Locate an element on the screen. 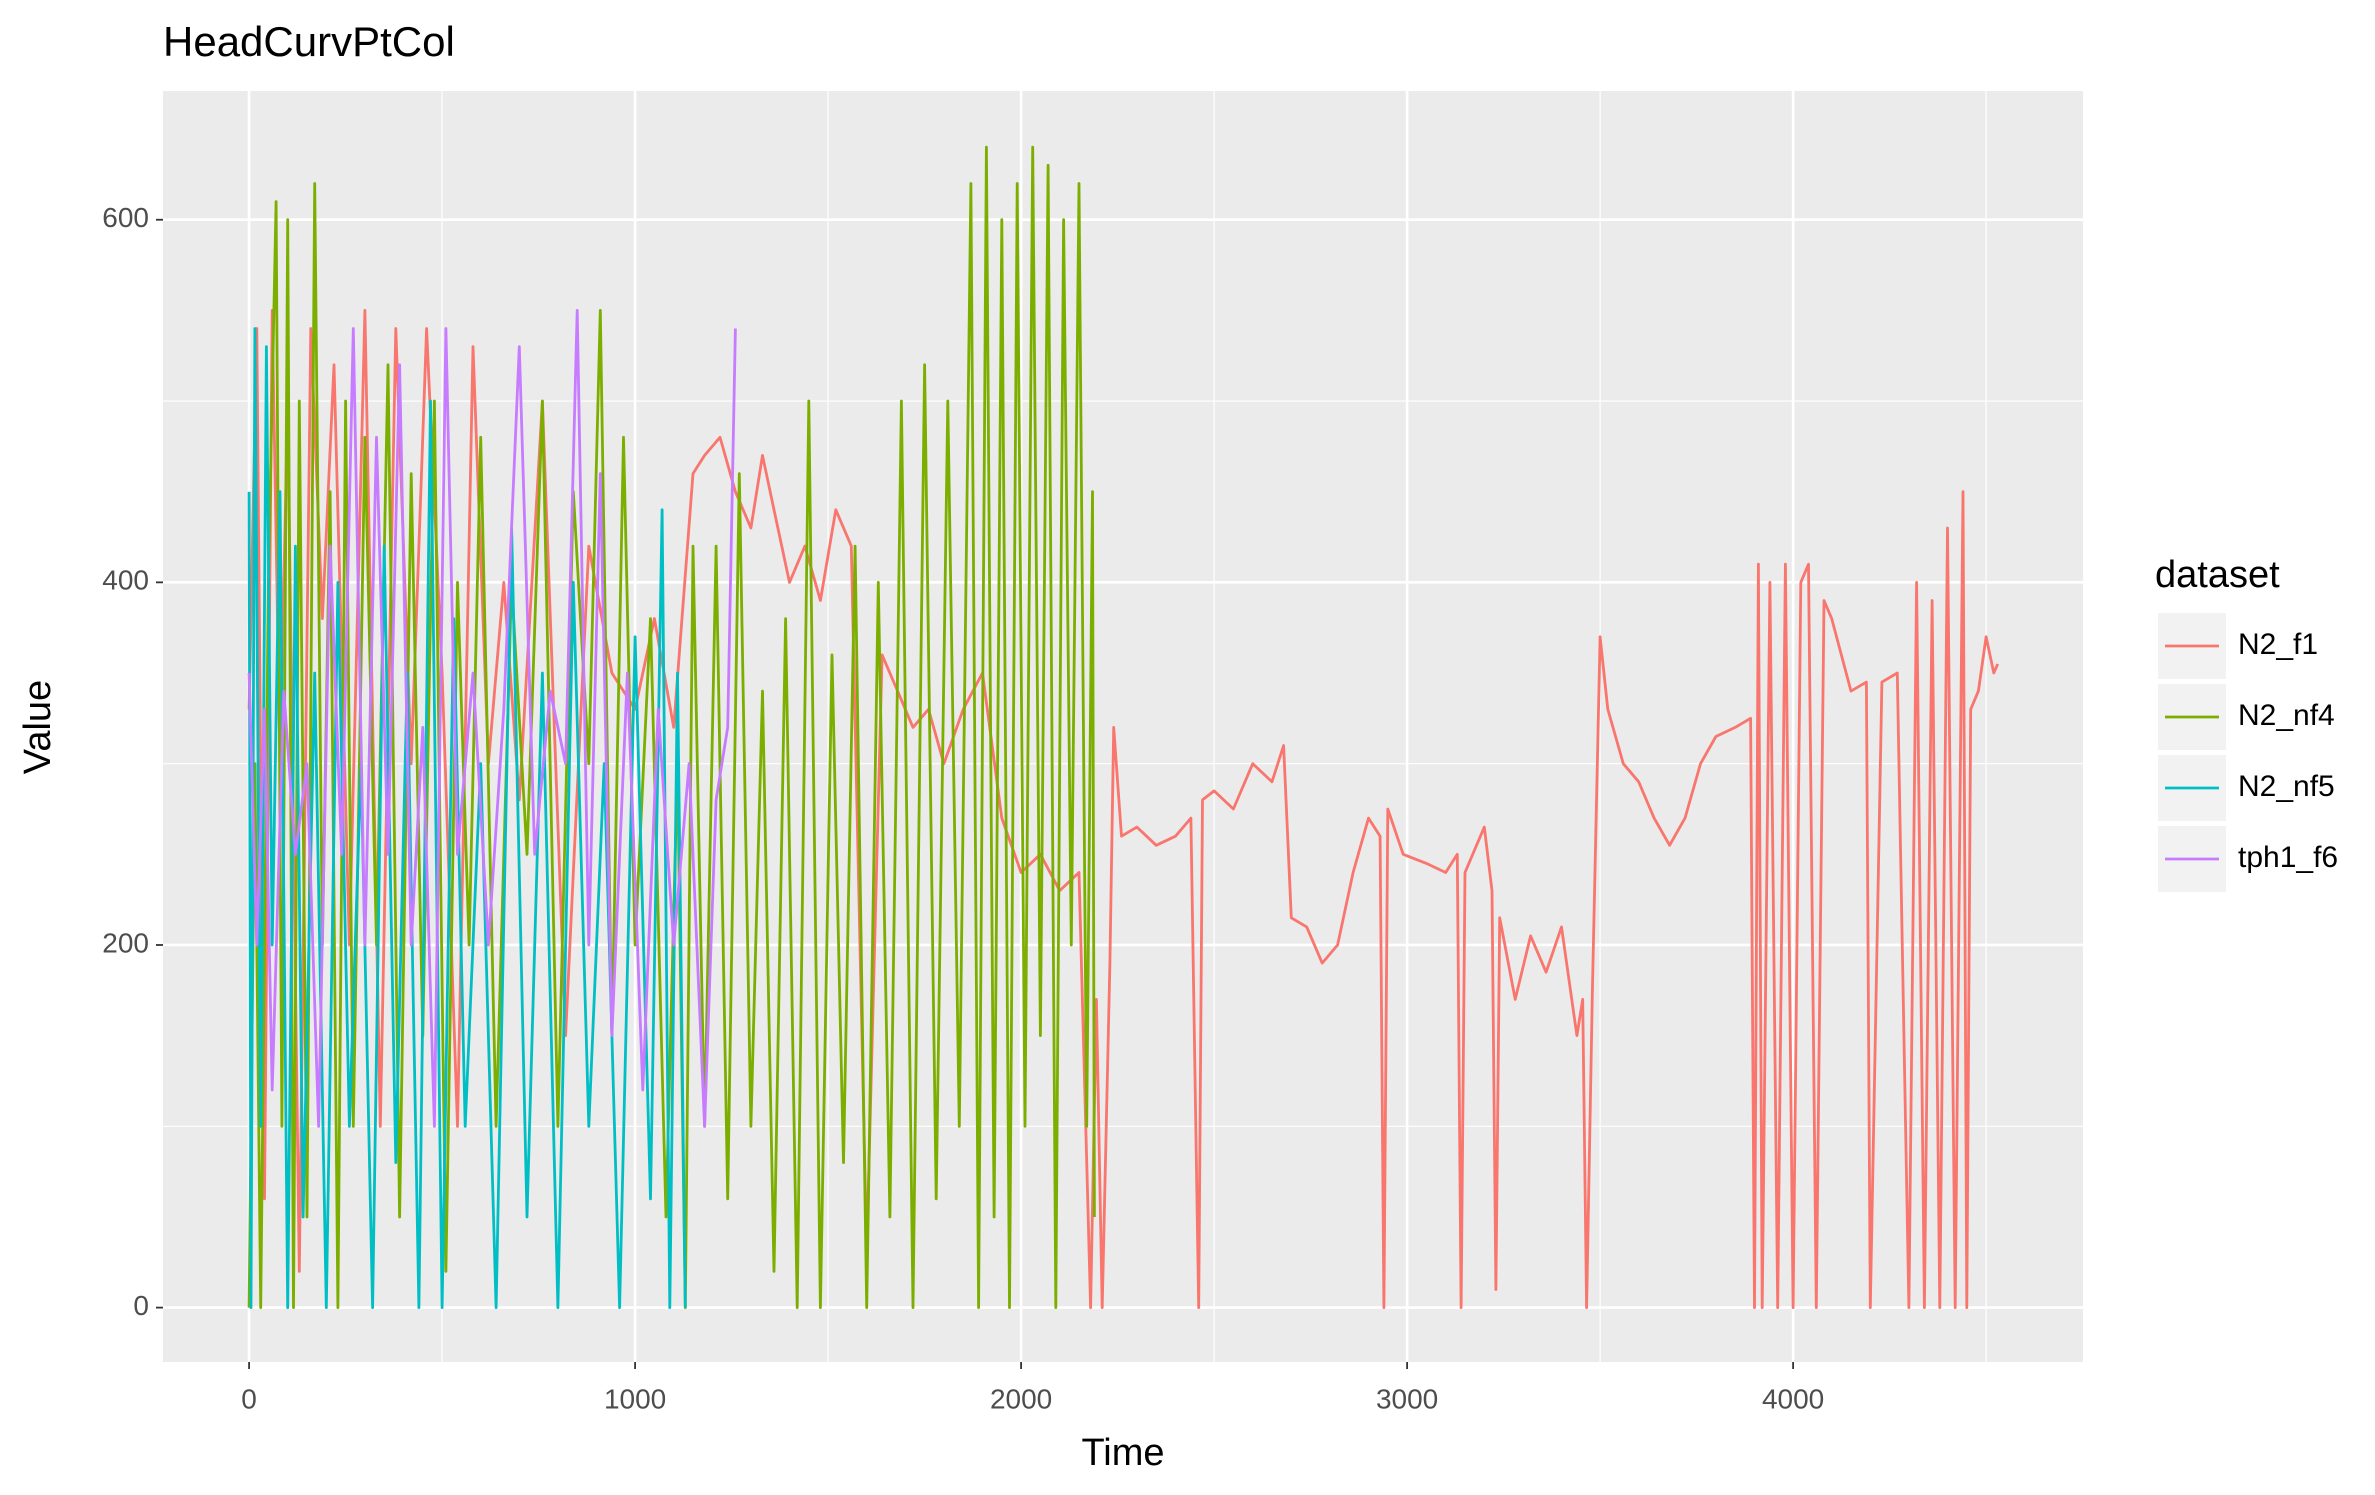 The width and height of the screenshot is (2375, 1495). x-axis-title: Time is located at coordinates (1122, 1453).